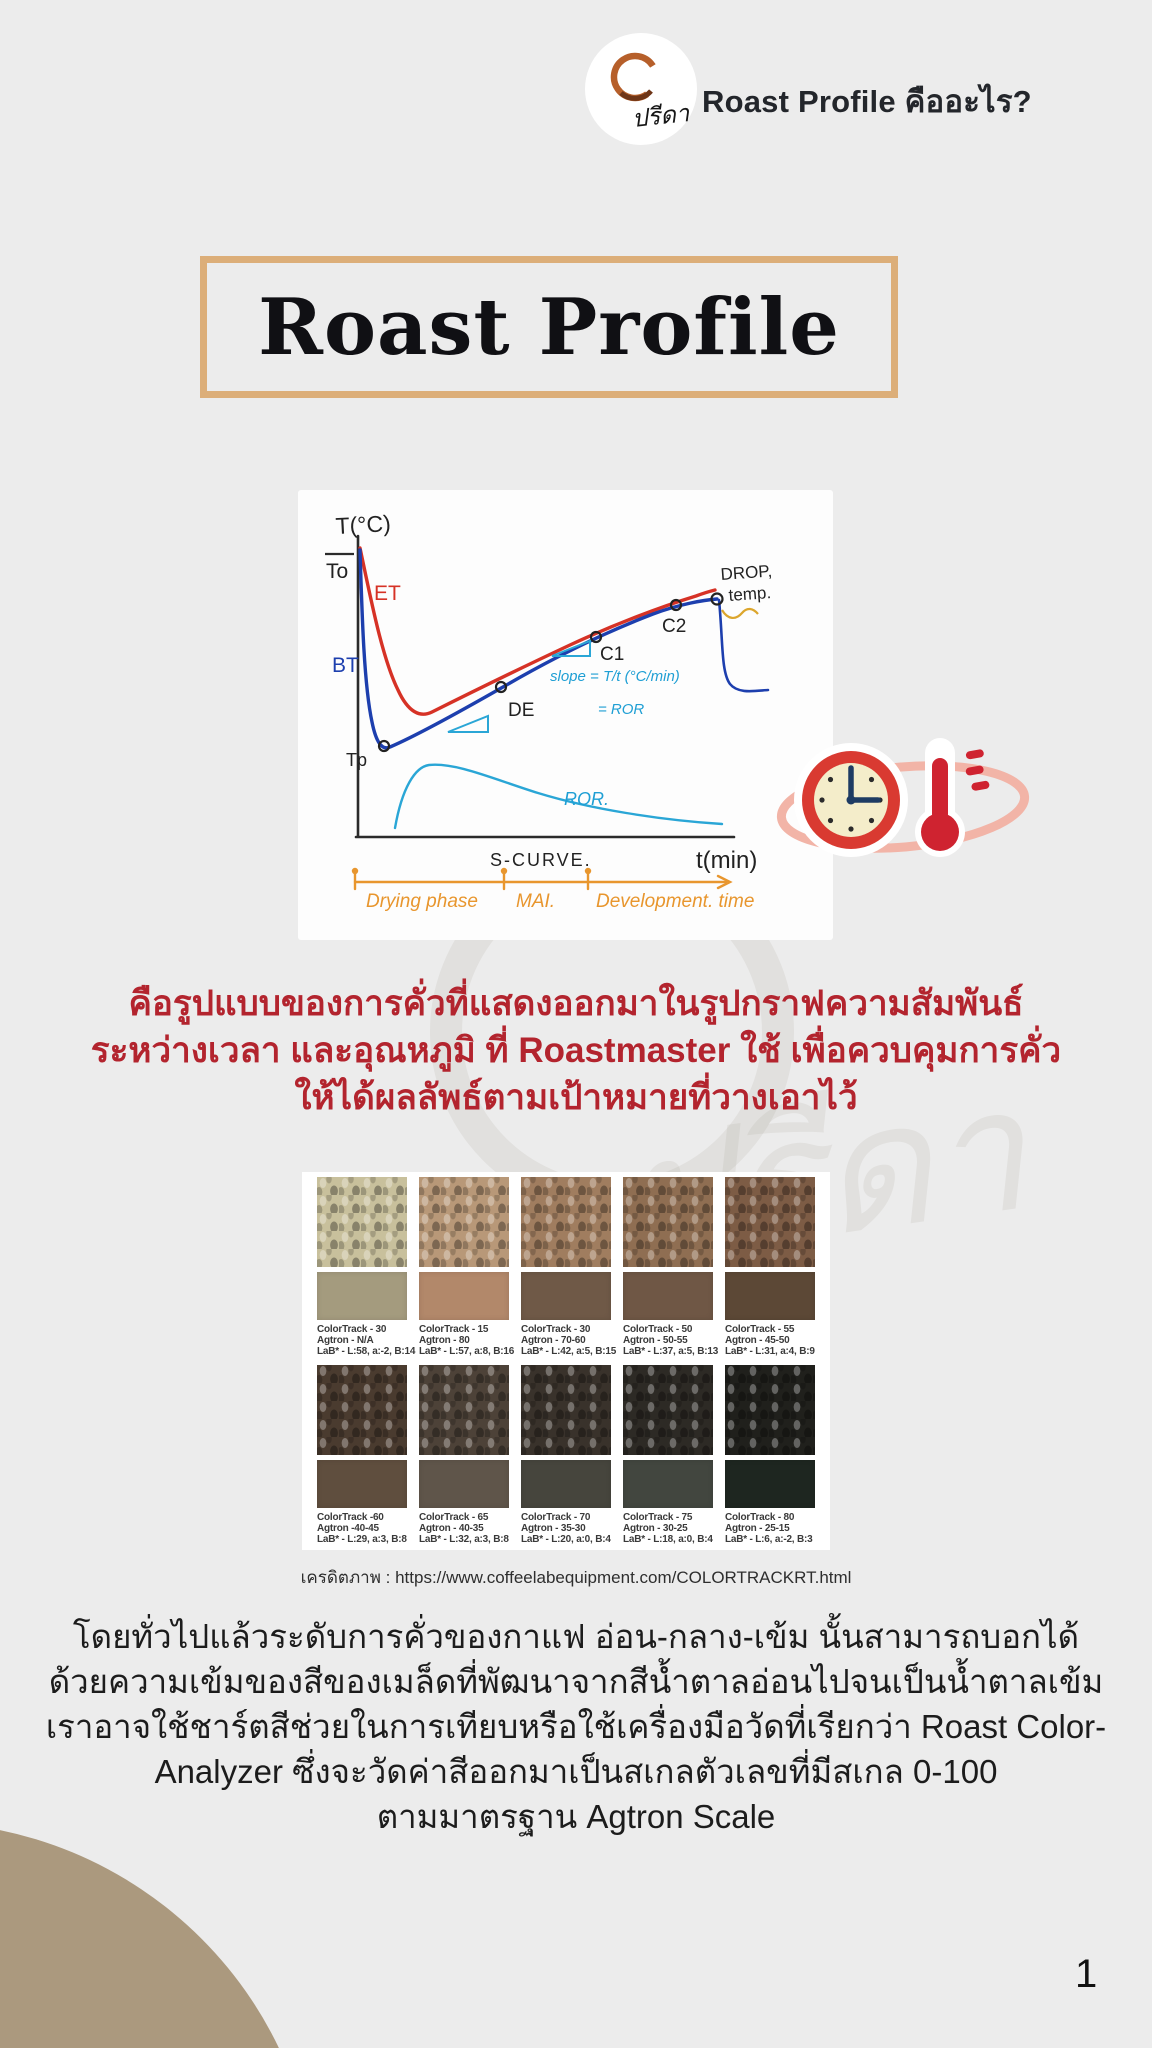  I want to click on bean-label-line: ColorTrack - 65, so click(454, 1517).